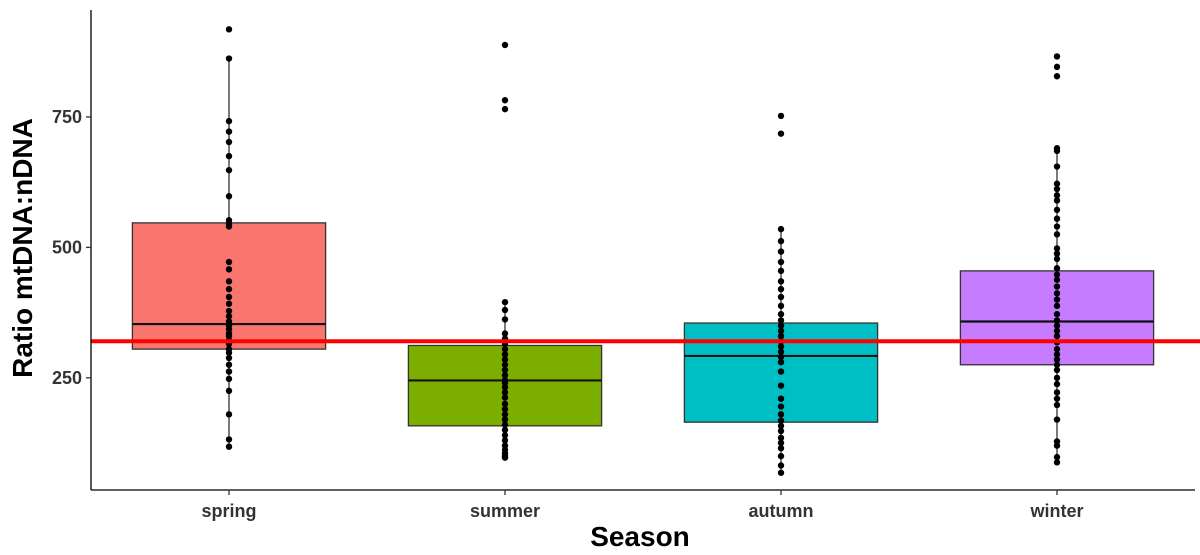 The height and width of the screenshot is (555, 1200). What do you see at coordinates (22, 248) in the screenshot?
I see `y-axis-title: Ratio mtDNA:nDNA` at bounding box center [22, 248].